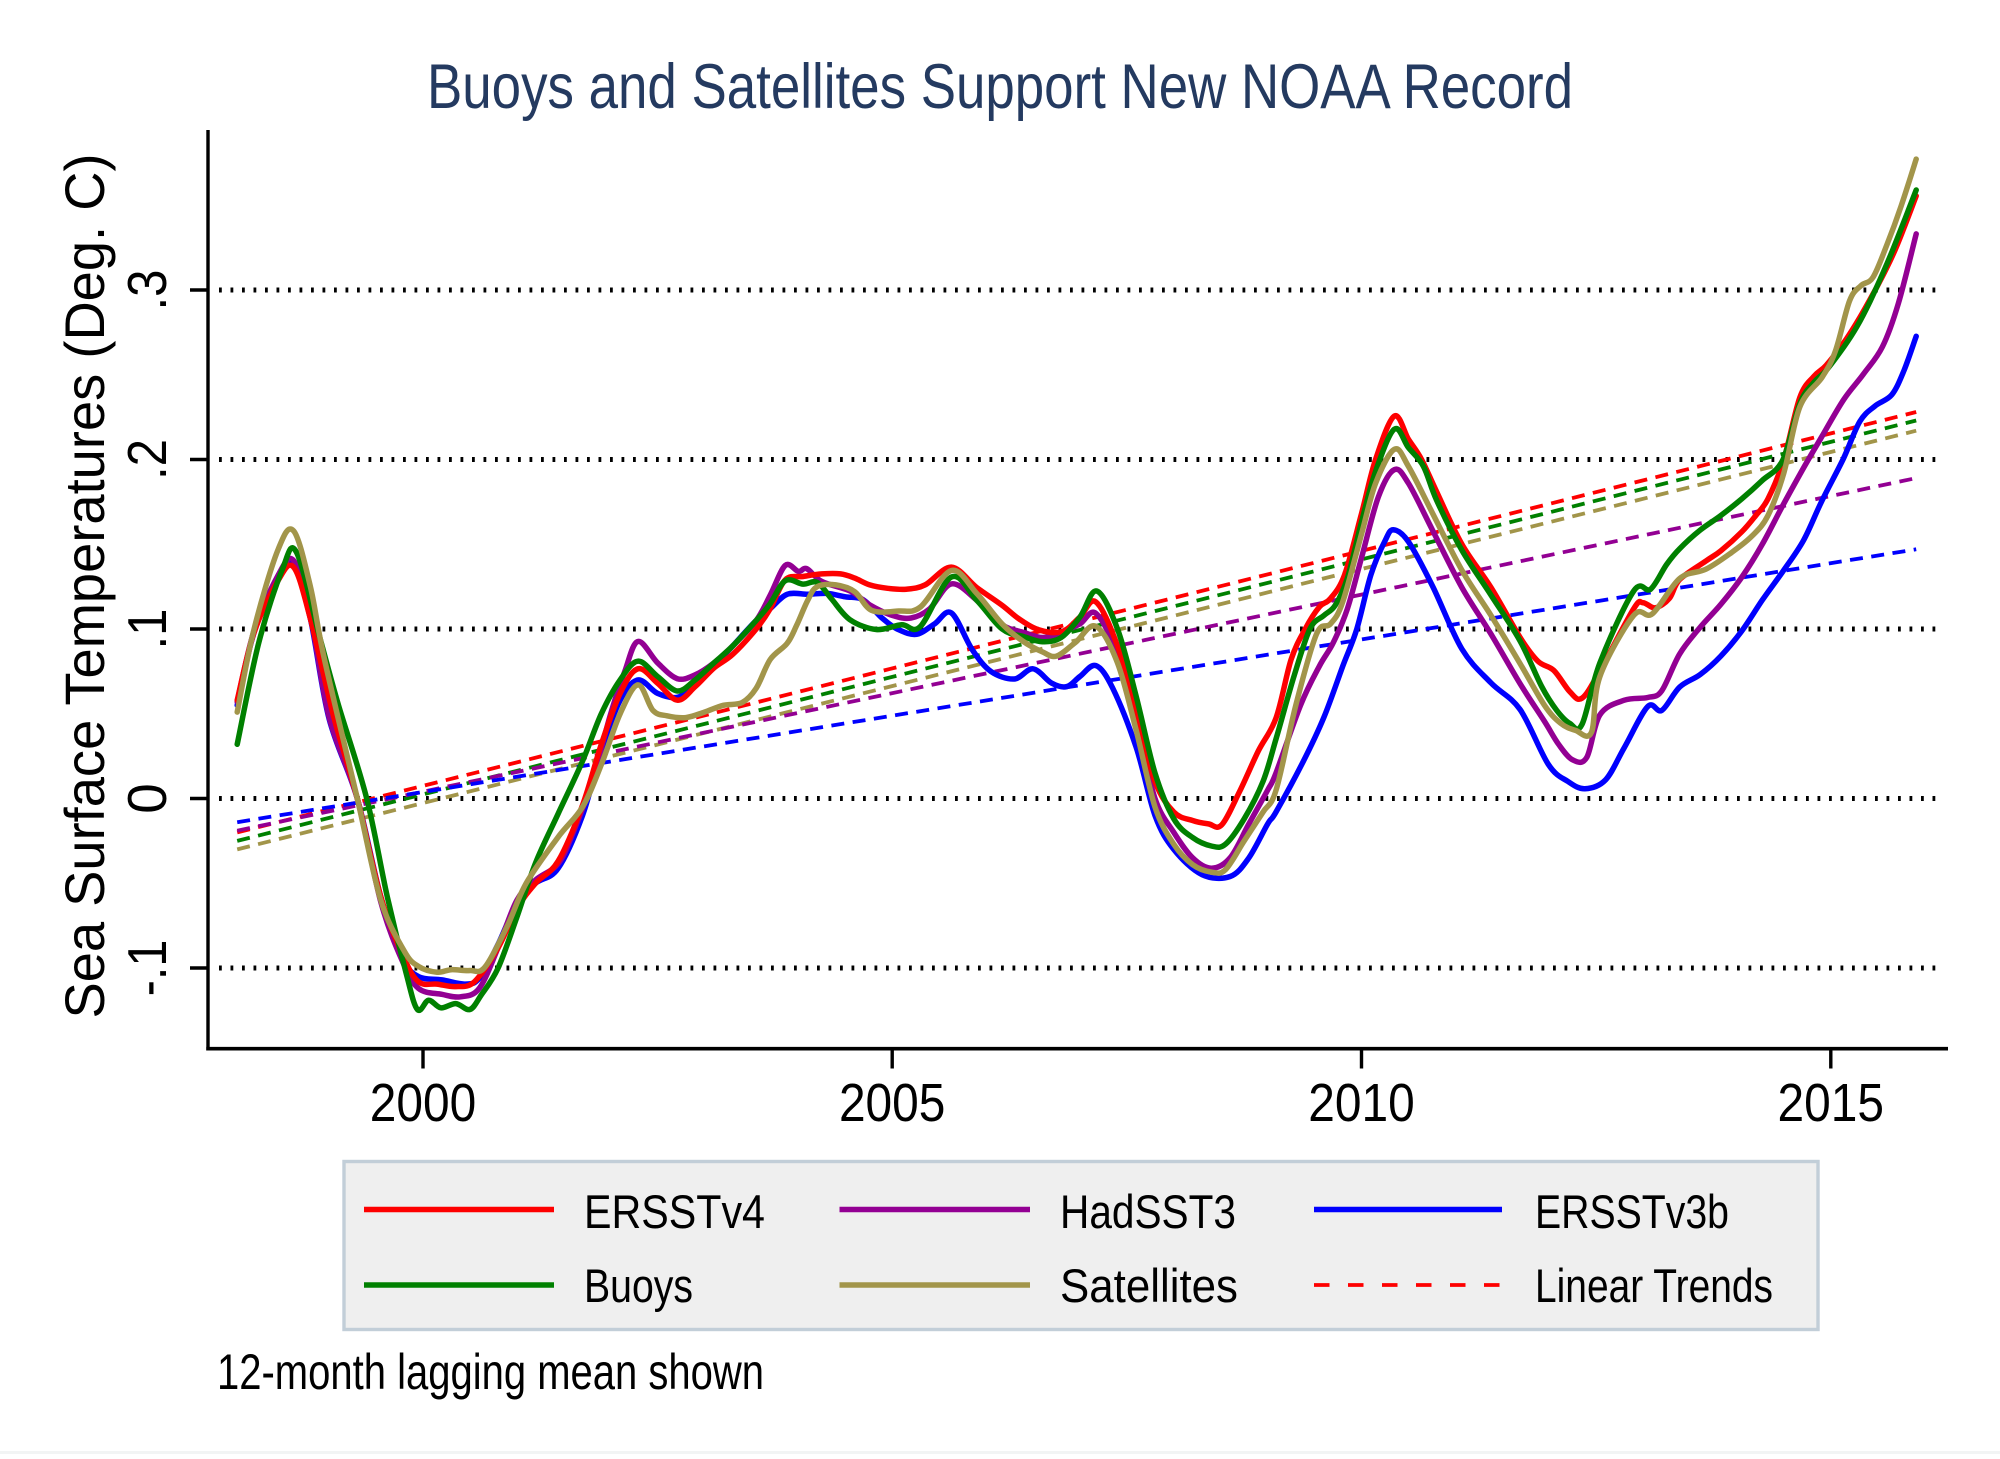 The image size is (2000, 1459). I want to click on svg-text: ERSSTv4, so click(674, 1212).